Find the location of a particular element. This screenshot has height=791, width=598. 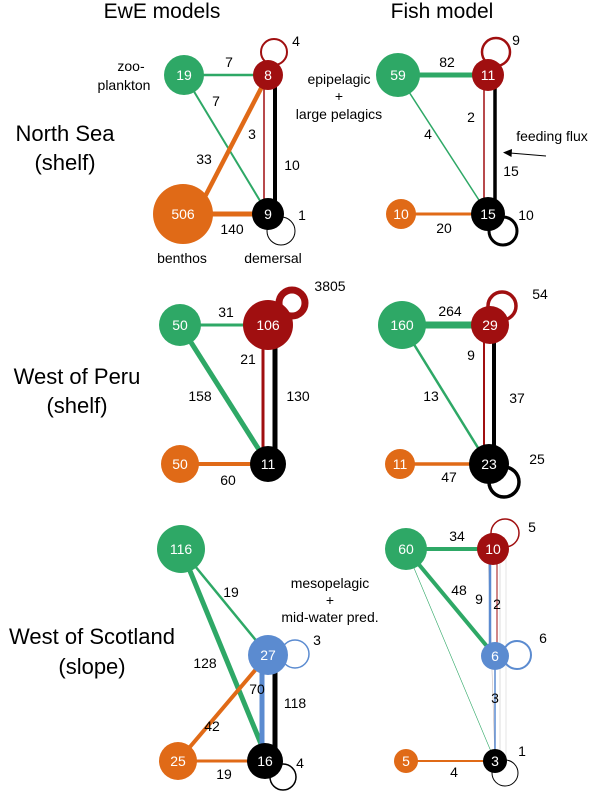

edge-ben-meso is located at coordinates (223, 708).